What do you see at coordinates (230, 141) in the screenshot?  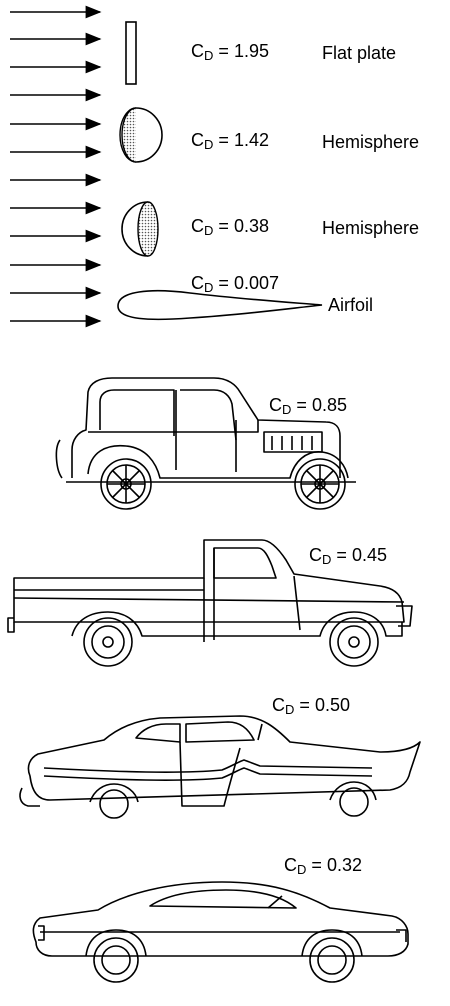 I see `hemisphere-cd-label: CD = 1.42` at bounding box center [230, 141].